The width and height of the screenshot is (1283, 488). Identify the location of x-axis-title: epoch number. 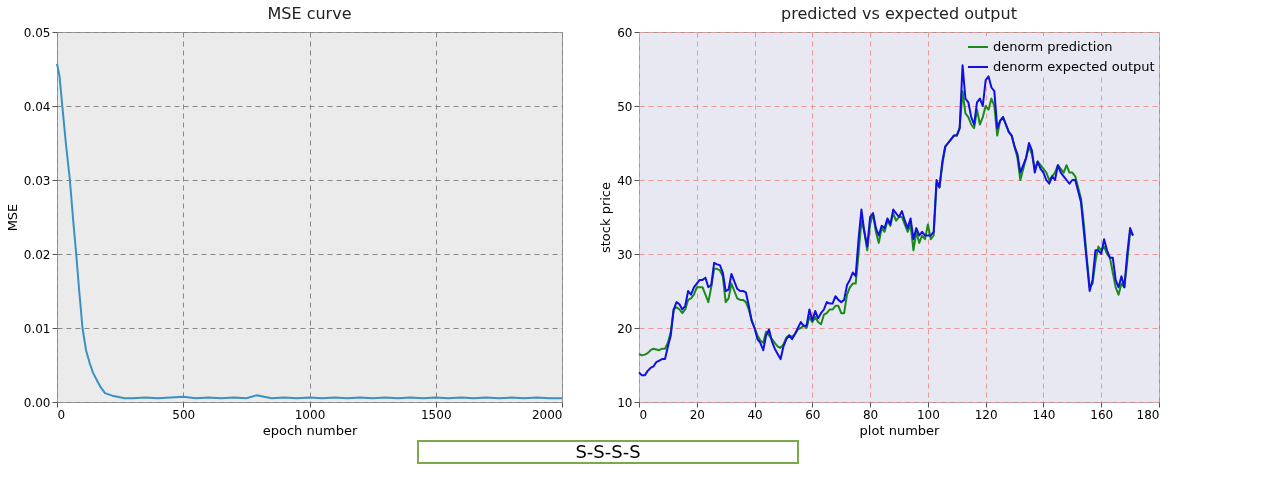
(310, 430).